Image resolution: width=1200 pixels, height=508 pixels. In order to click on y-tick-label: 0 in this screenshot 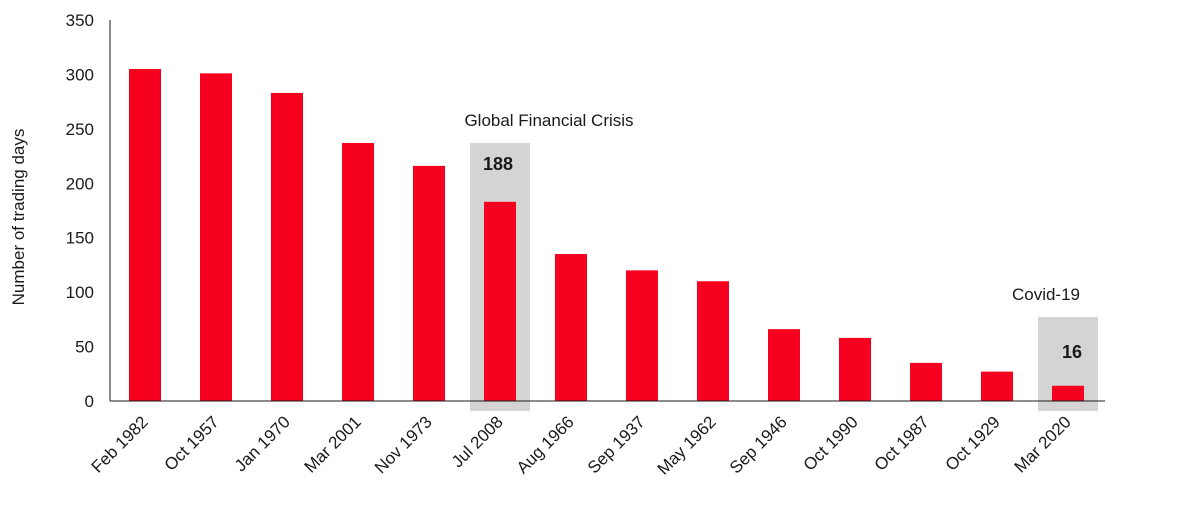, I will do `click(89, 401)`.